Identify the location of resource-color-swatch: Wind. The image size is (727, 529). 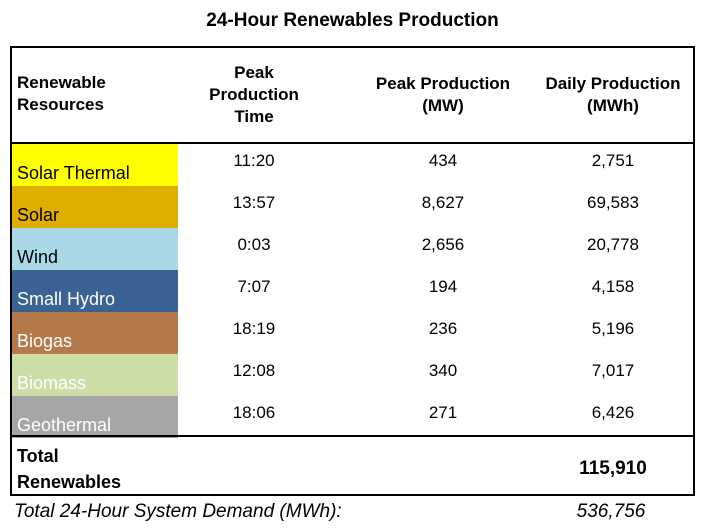
(95, 249).